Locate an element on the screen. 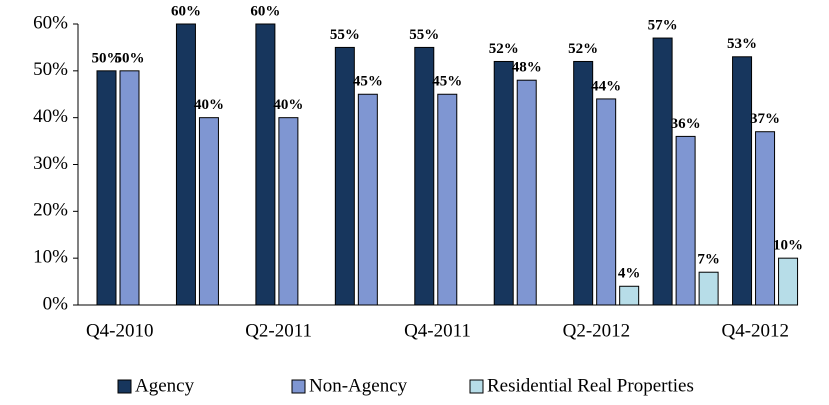  legend-label: Non-Agency is located at coordinates (358, 385).